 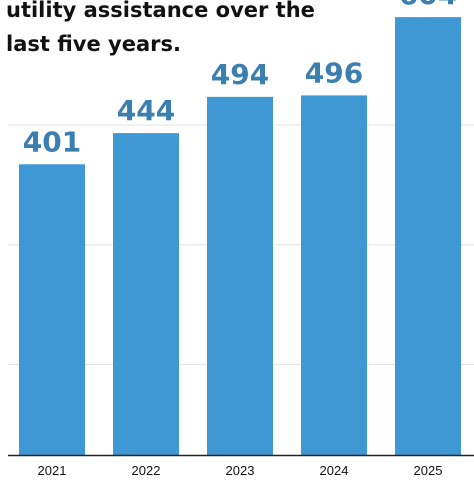 I want to click on bar-value-label-2022: 444, so click(x=146, y=110).